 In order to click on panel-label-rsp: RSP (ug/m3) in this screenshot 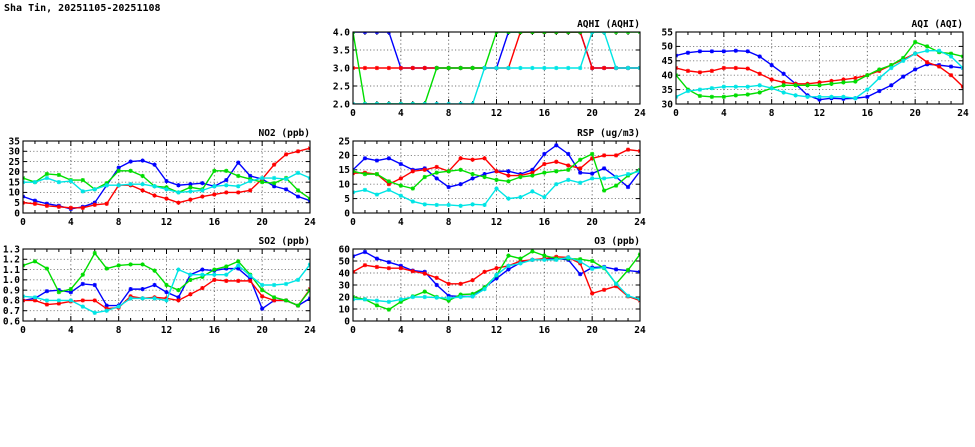, I will do `click(608, 133)`.